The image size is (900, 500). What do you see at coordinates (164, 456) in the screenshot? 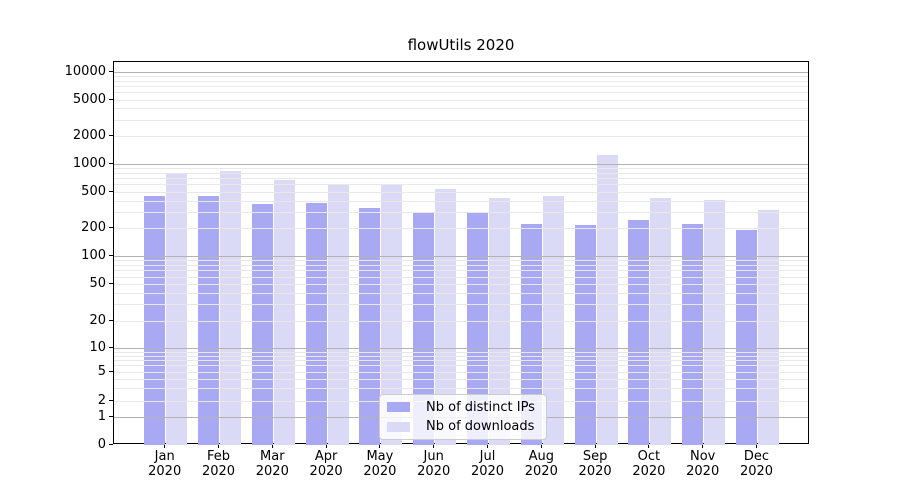
I see `x-tick-month: Jan` at bounding box center [164, 456].